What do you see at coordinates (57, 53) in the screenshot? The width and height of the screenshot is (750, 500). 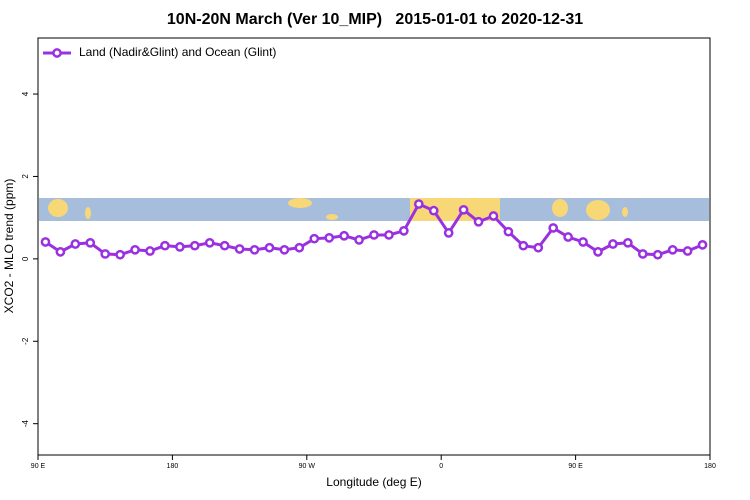 I see `legend-marker` at bounding box center [57, 53].